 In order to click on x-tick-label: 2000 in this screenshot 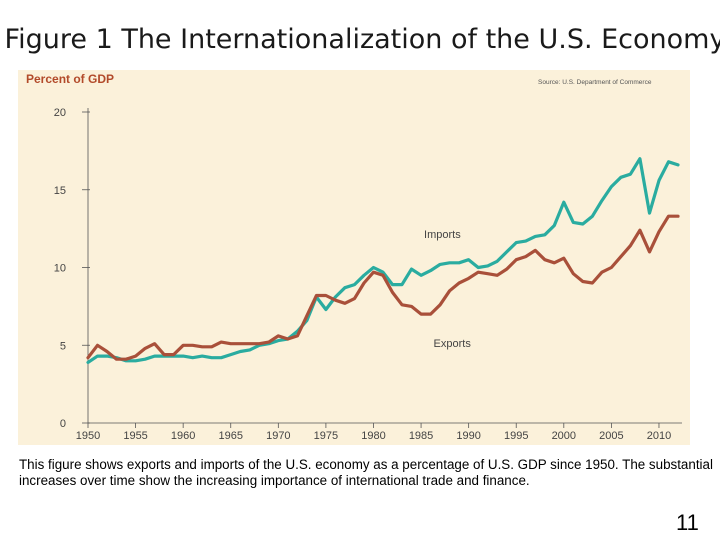, I will do `click(564, 436)`.